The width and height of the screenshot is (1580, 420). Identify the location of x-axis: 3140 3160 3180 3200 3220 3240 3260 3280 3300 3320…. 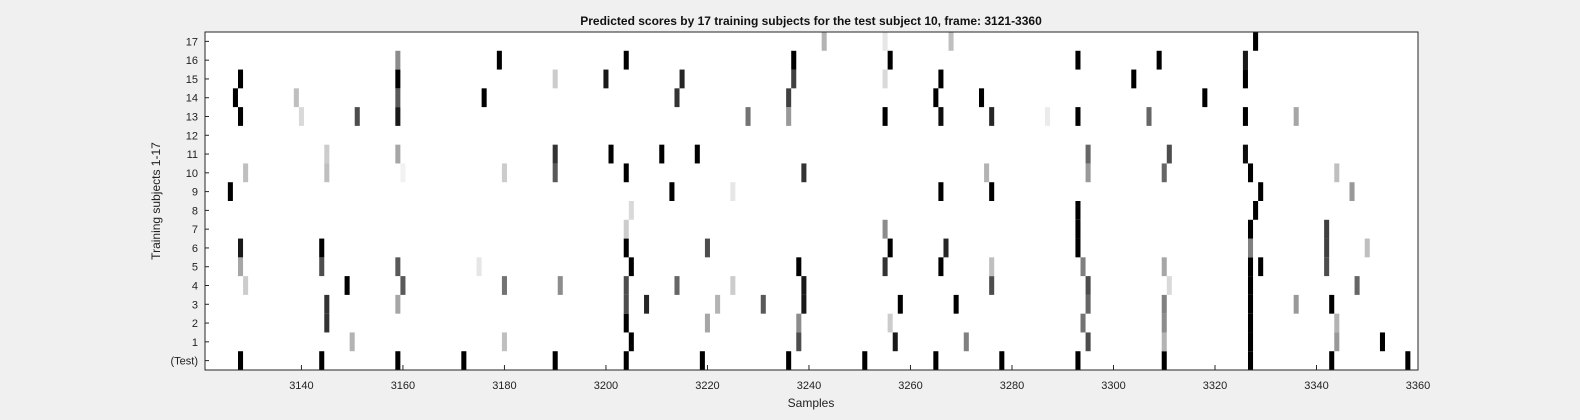
(859, 378).